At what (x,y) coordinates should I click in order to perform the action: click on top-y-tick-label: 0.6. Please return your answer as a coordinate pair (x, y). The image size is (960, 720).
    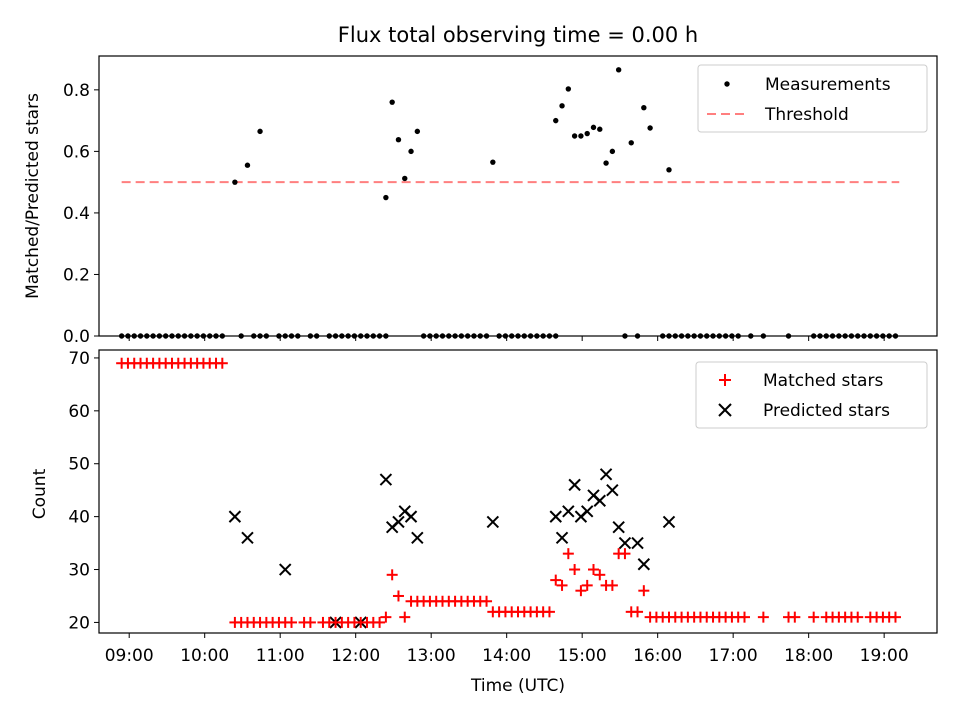
    Looking at the image, I should click on (76, 152).